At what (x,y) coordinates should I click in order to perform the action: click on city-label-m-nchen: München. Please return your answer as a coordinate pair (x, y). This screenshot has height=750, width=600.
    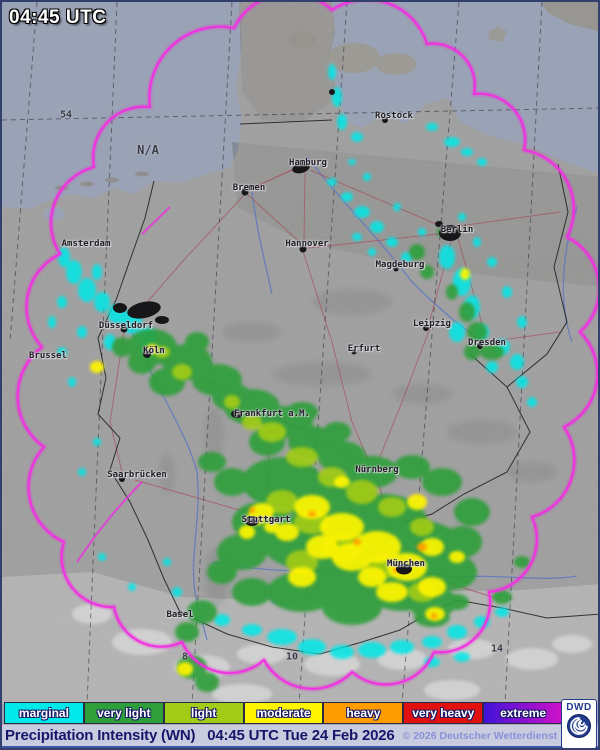
    Looking at the image, I should click on (406, 564).